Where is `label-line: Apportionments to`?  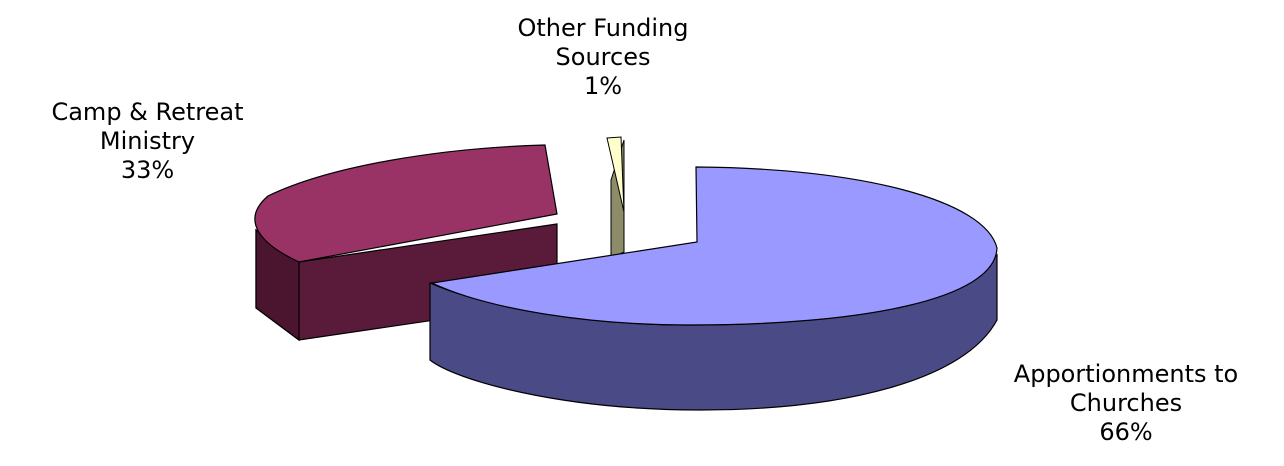 label-line: Apportionments to is located at coordinates (1126, 374).